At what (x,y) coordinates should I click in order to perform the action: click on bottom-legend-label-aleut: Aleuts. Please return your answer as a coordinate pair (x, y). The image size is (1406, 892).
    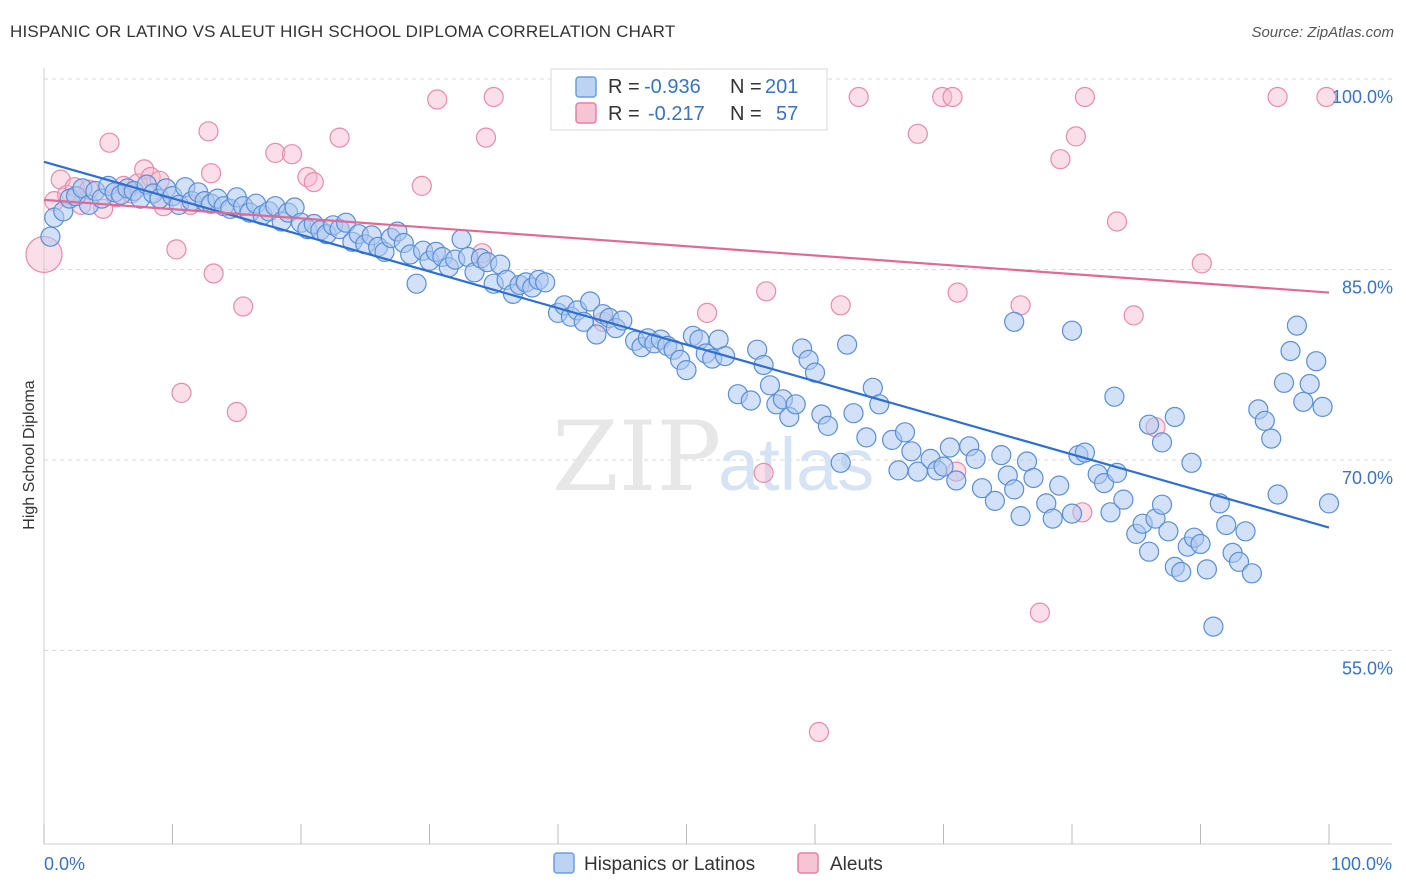
    Looking at the image, I should click on (856, 864).